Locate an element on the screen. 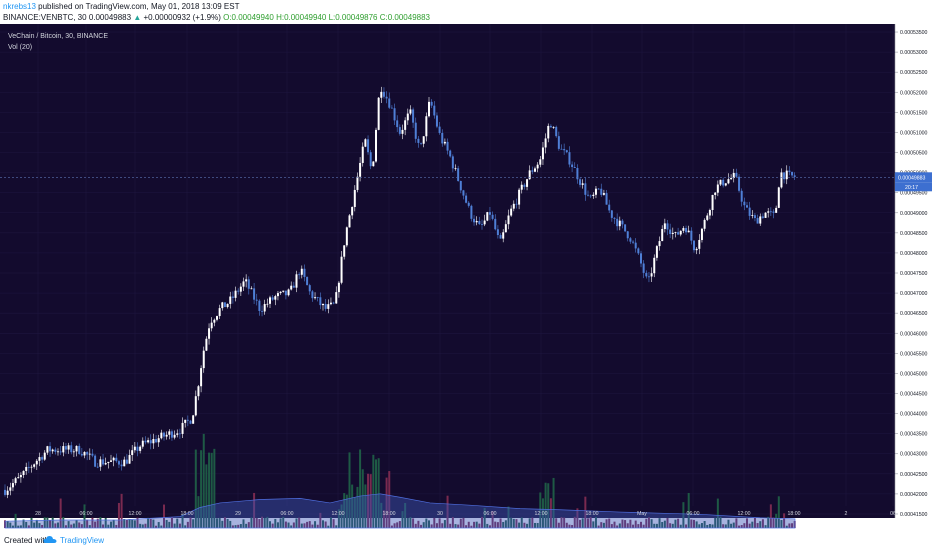 This screenshot has width=932, height=550. created-with-text: Created with is located at coordinates (26, 540).